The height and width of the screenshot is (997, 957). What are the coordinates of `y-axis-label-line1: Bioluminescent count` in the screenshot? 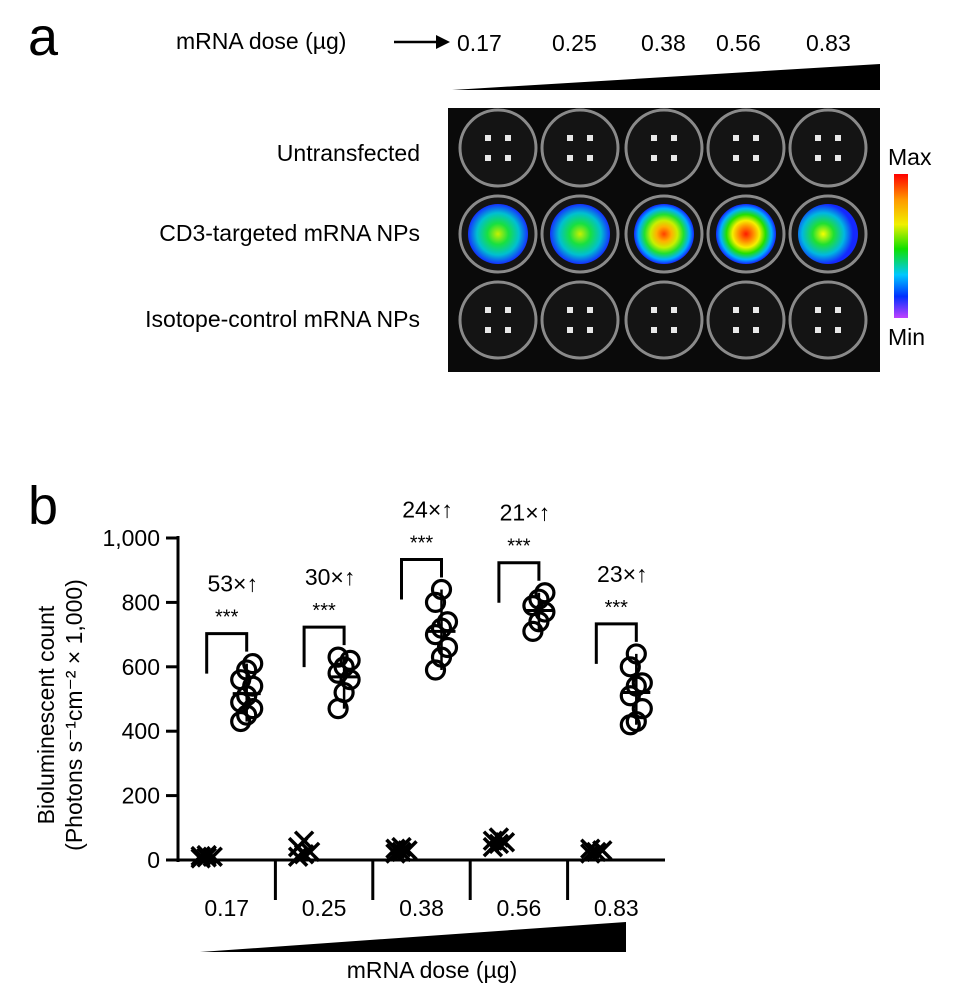 It's located at (46, 714).